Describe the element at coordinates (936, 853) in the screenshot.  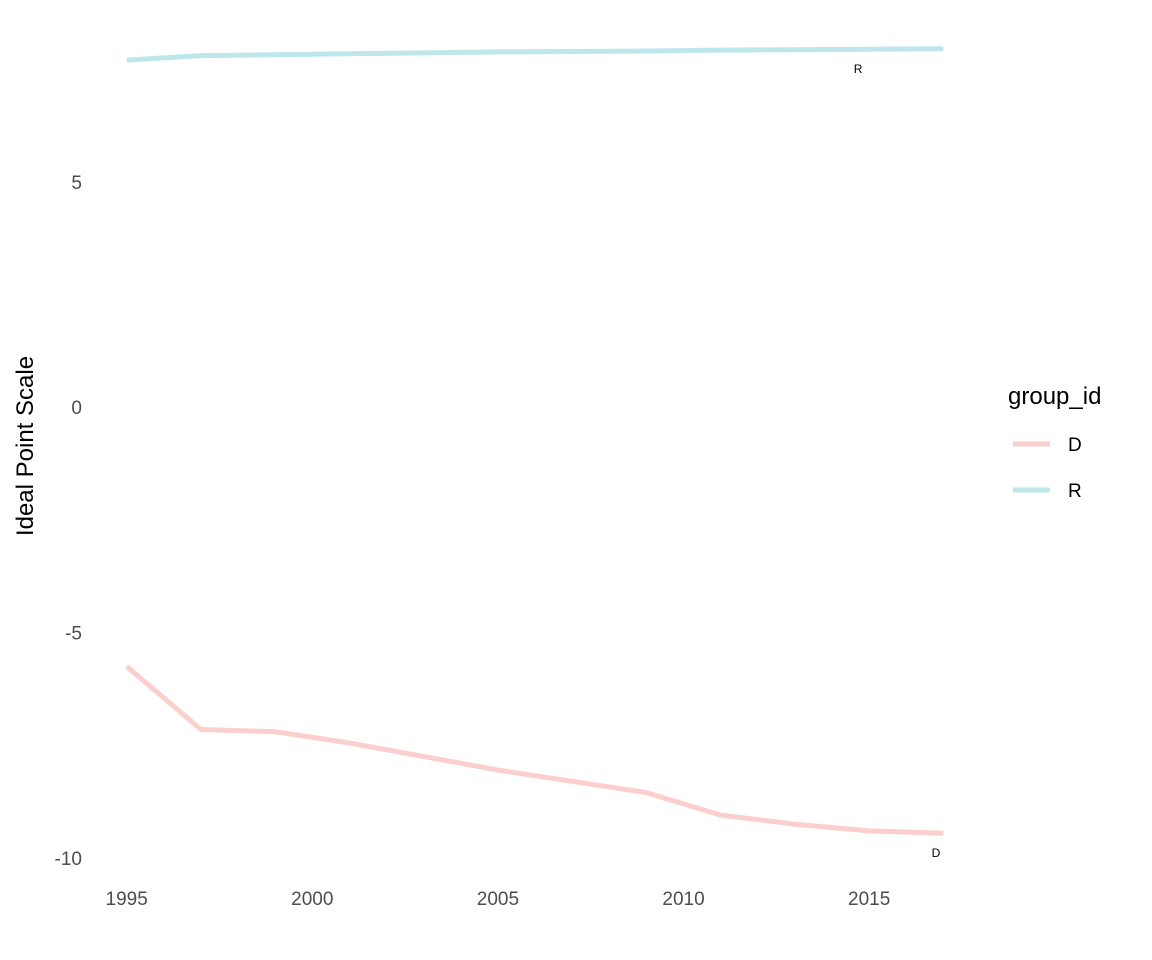
I see `end-label-D: D` at that location.